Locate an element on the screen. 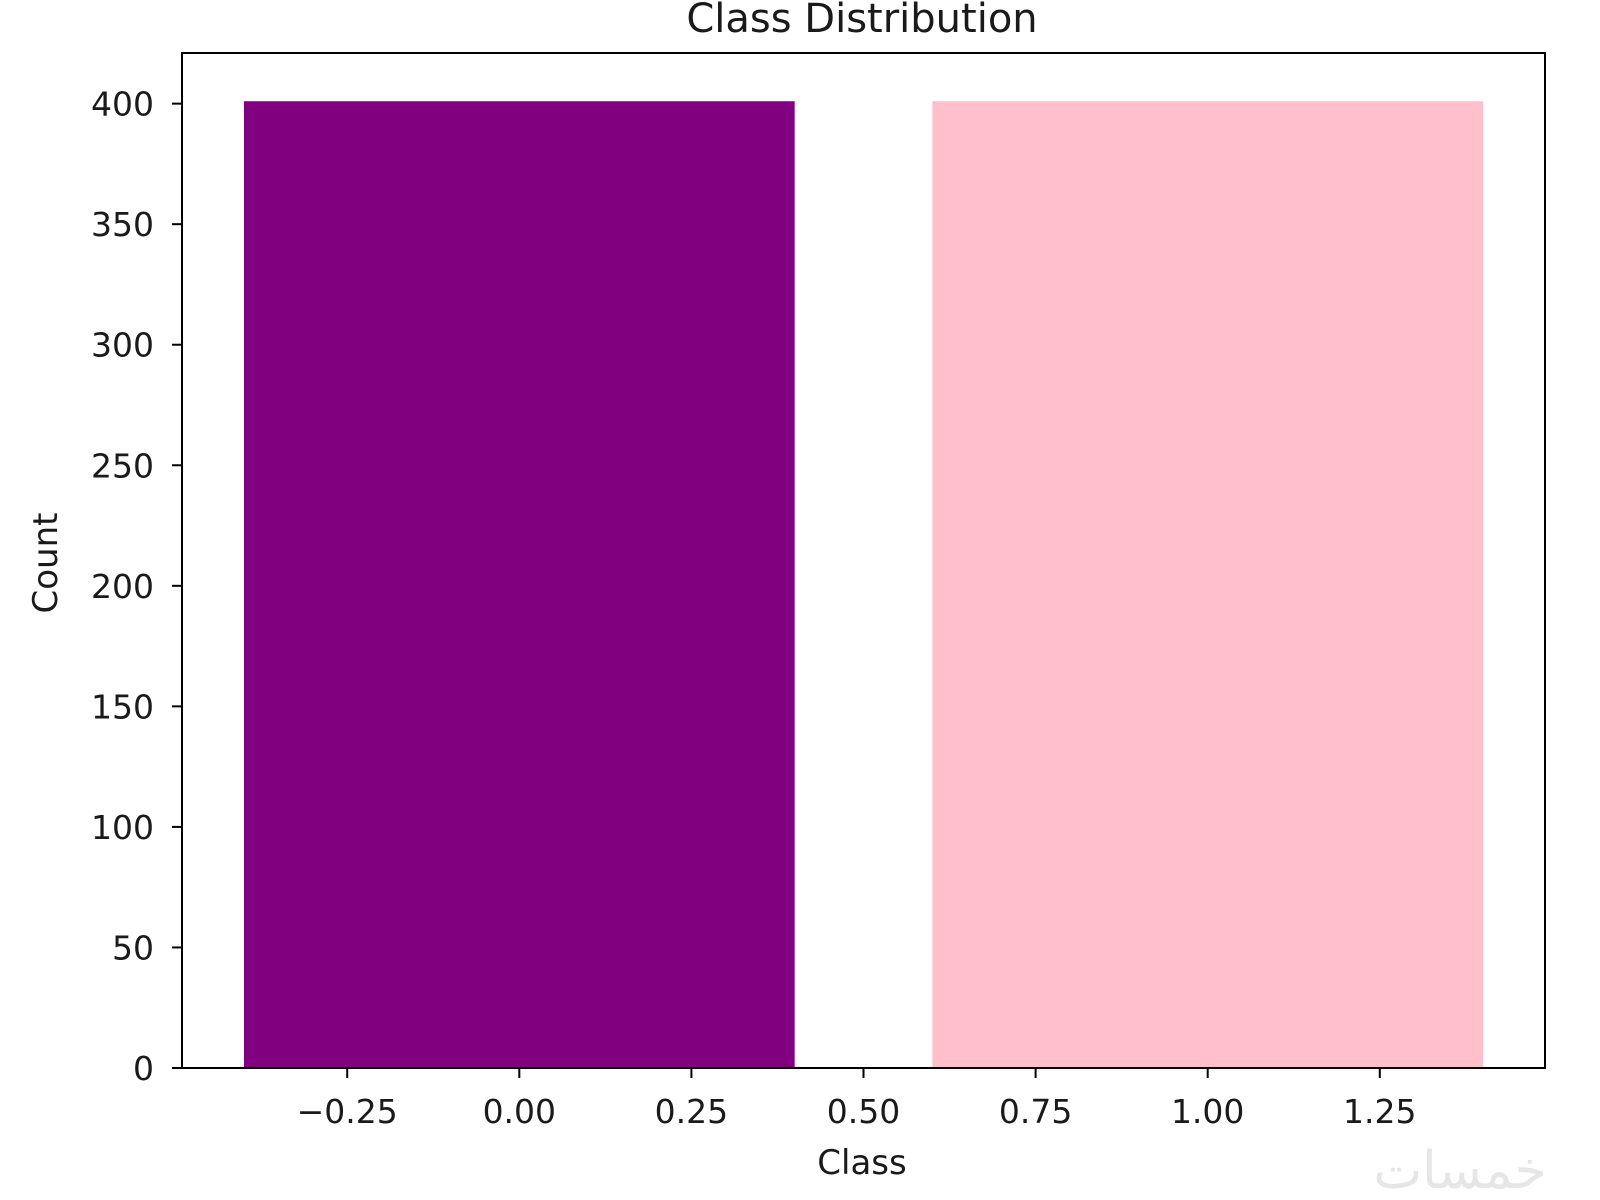  y-tick-label: 50 is located at coordinates (133, 947).